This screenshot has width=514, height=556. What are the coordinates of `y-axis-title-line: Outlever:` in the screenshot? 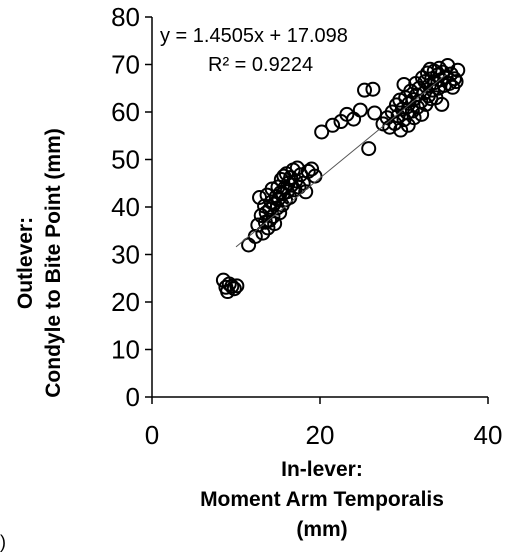 It's located at (25, 263).